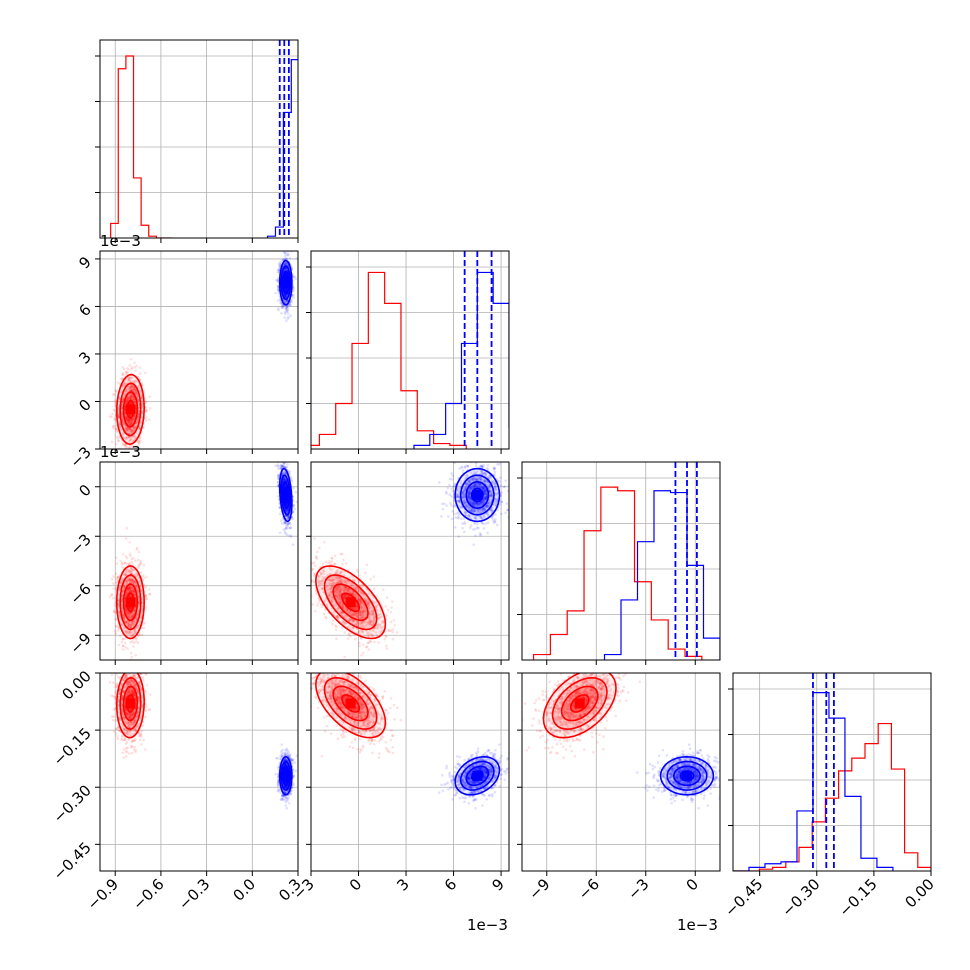 This screenshot has width=970, height=970. I want to click on y-tick-label: 0, so click(84, 490).